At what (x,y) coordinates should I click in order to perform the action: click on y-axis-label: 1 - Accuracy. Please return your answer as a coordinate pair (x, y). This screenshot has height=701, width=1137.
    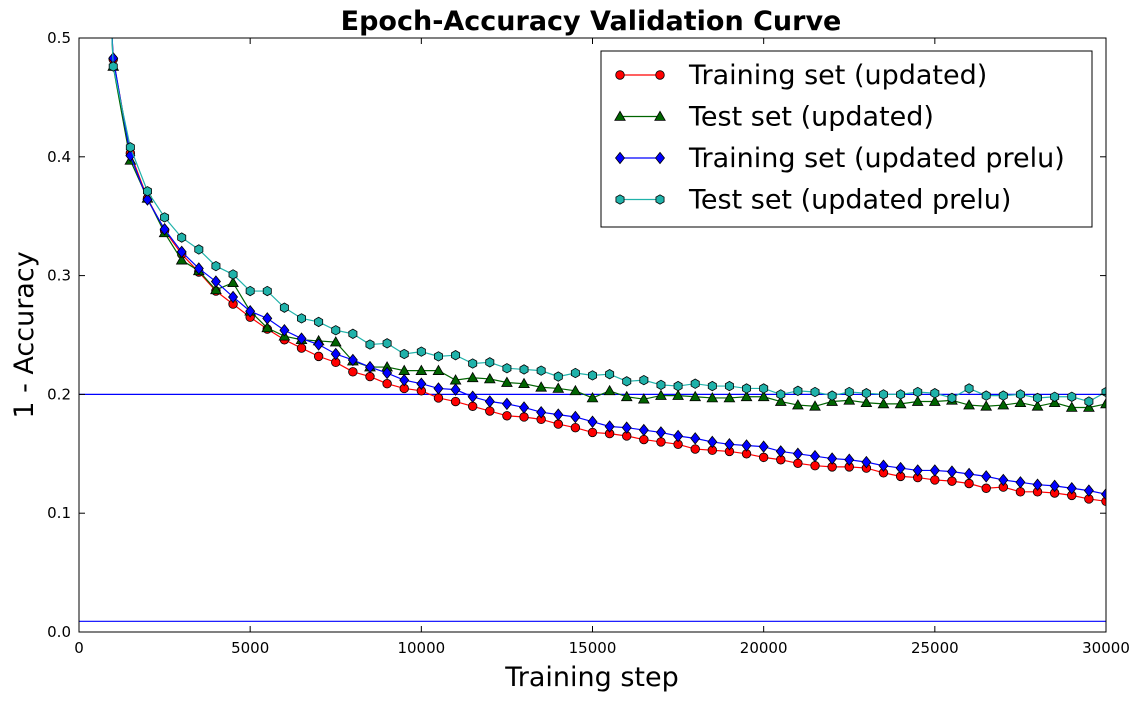
    Looking at the image, I should click on (24, 334).